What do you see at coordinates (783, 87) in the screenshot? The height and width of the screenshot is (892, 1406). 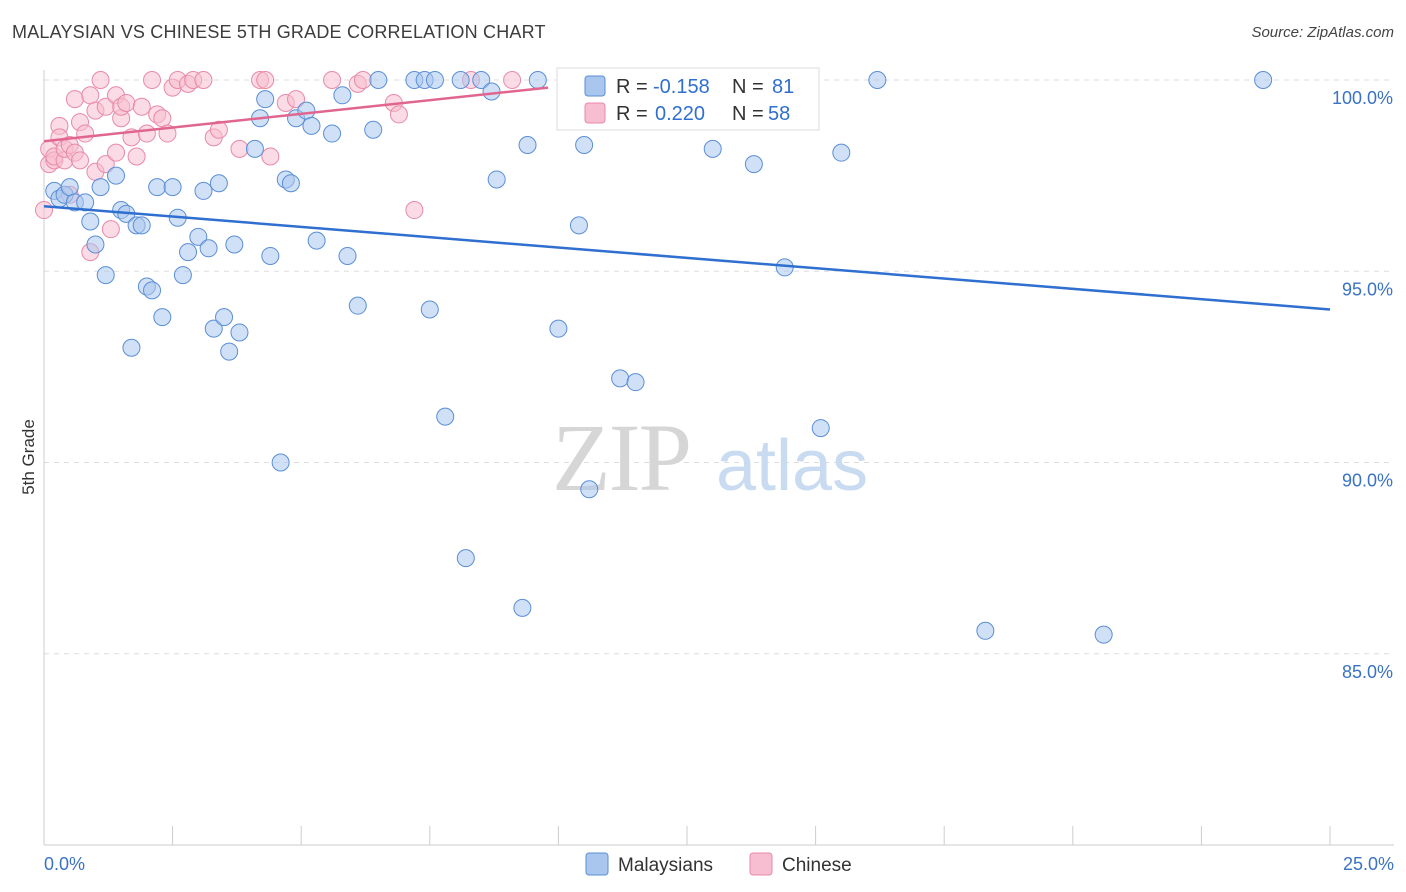 I see `legend-n-value-malaysians: 81` at bounding box center [783, 87].